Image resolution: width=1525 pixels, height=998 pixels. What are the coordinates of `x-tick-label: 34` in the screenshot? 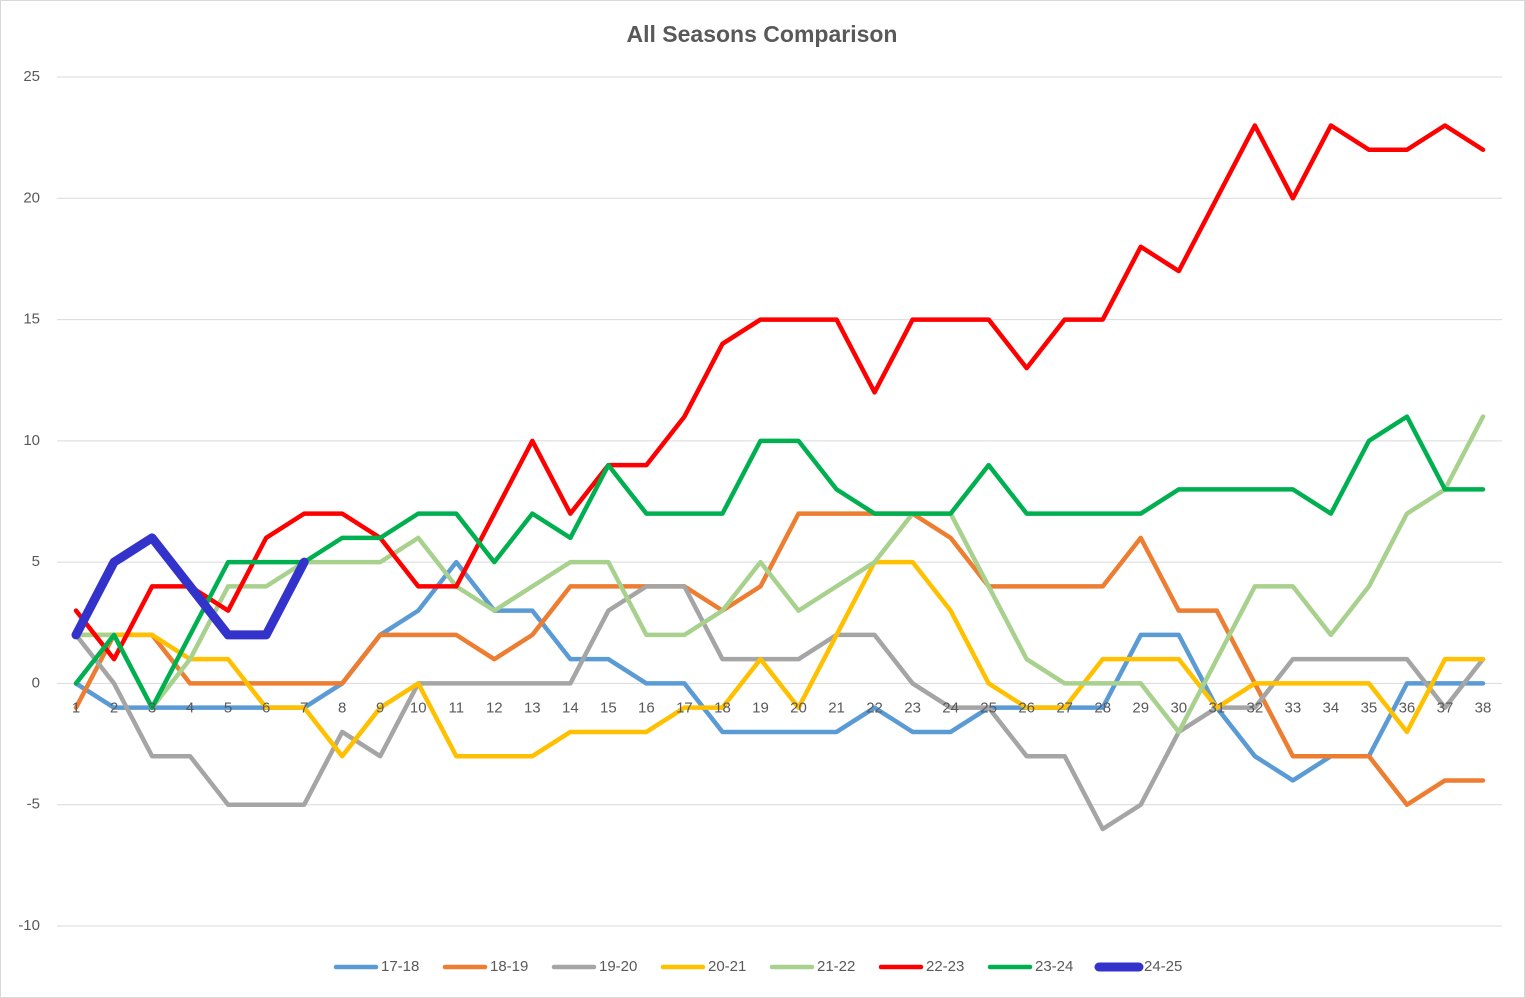 It's located at (1331, 707).